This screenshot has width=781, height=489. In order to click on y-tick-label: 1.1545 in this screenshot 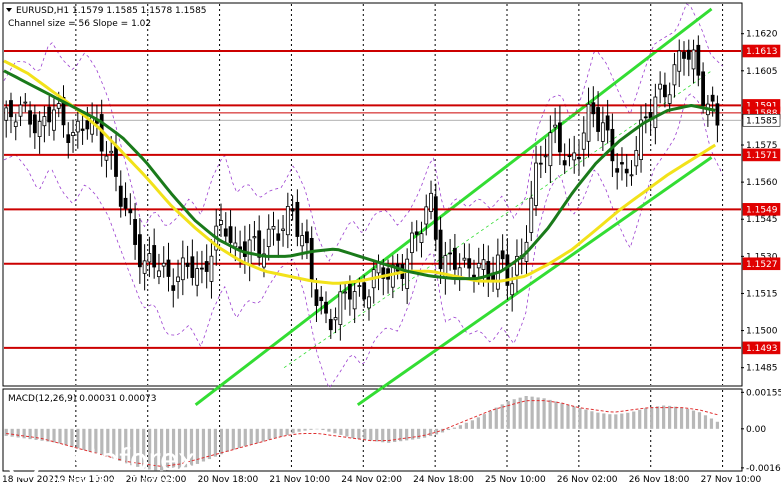, I will do `click(762, 220)`.